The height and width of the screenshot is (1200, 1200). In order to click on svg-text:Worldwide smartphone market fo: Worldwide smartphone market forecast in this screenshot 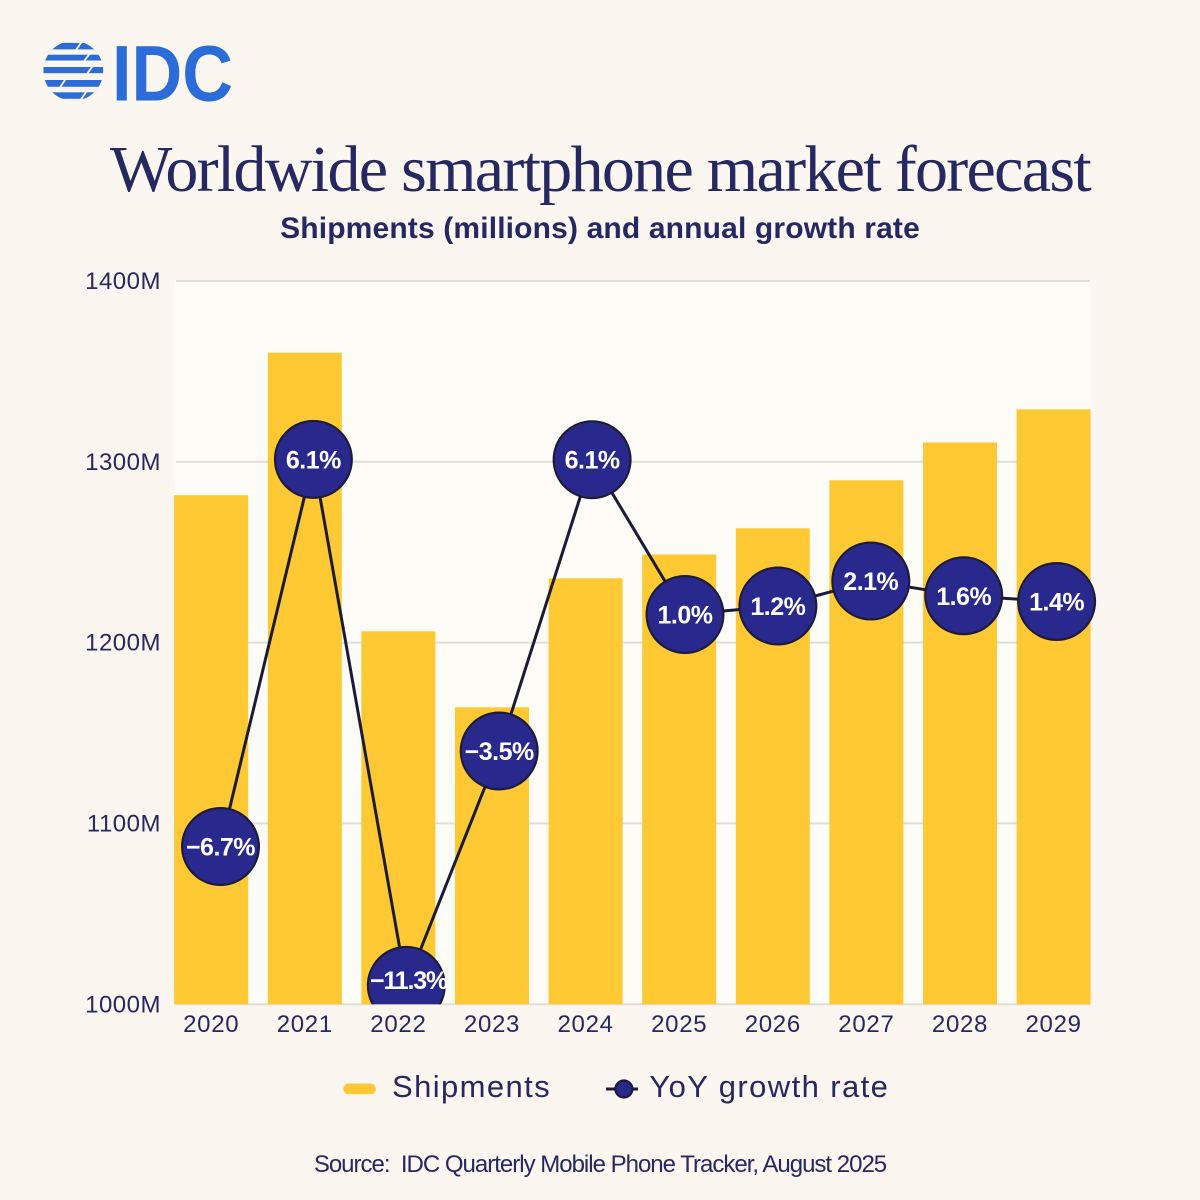, I will do `click(600, 169)`.